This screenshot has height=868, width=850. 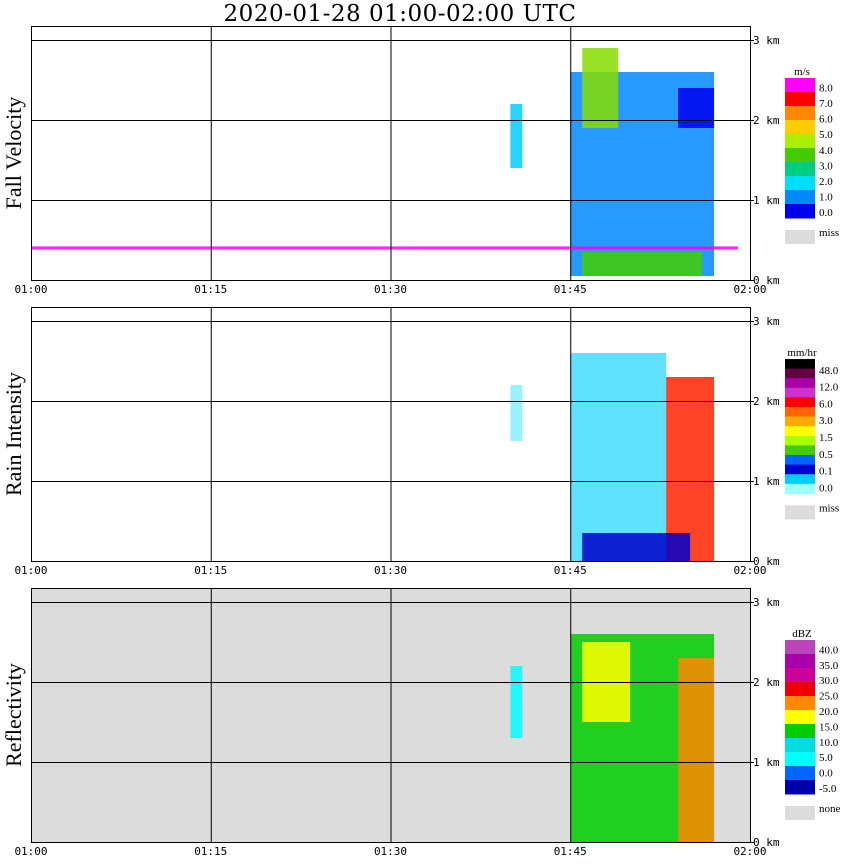 What do you see at coordinates (826, 151) in the screenshot?
I see `colorbar-label: 4.0` at bounding box center [826, 151].